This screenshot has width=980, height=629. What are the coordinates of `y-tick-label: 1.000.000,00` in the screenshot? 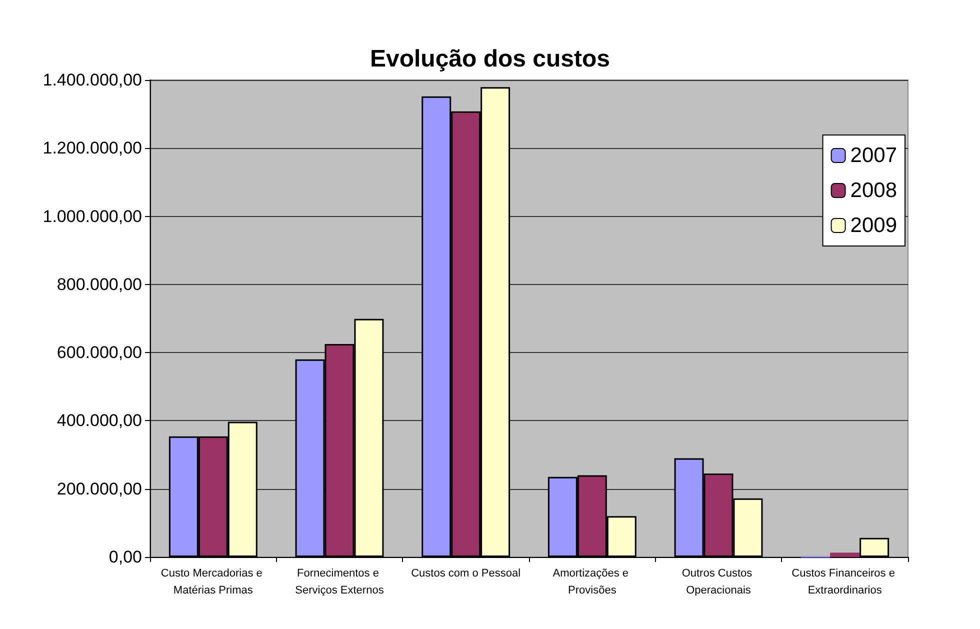 It's located at (92, 216).